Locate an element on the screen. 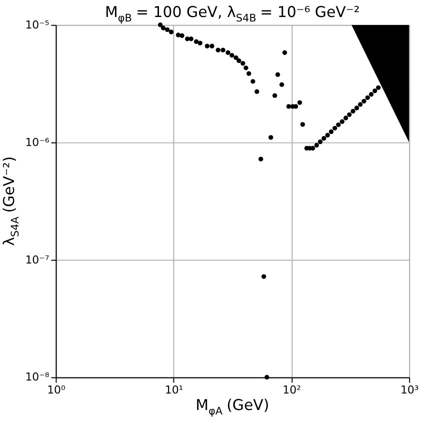 The image size is (433, 422). y-axis-title: λS4A (GeV⁻²) is located at coordinates (11, 201).